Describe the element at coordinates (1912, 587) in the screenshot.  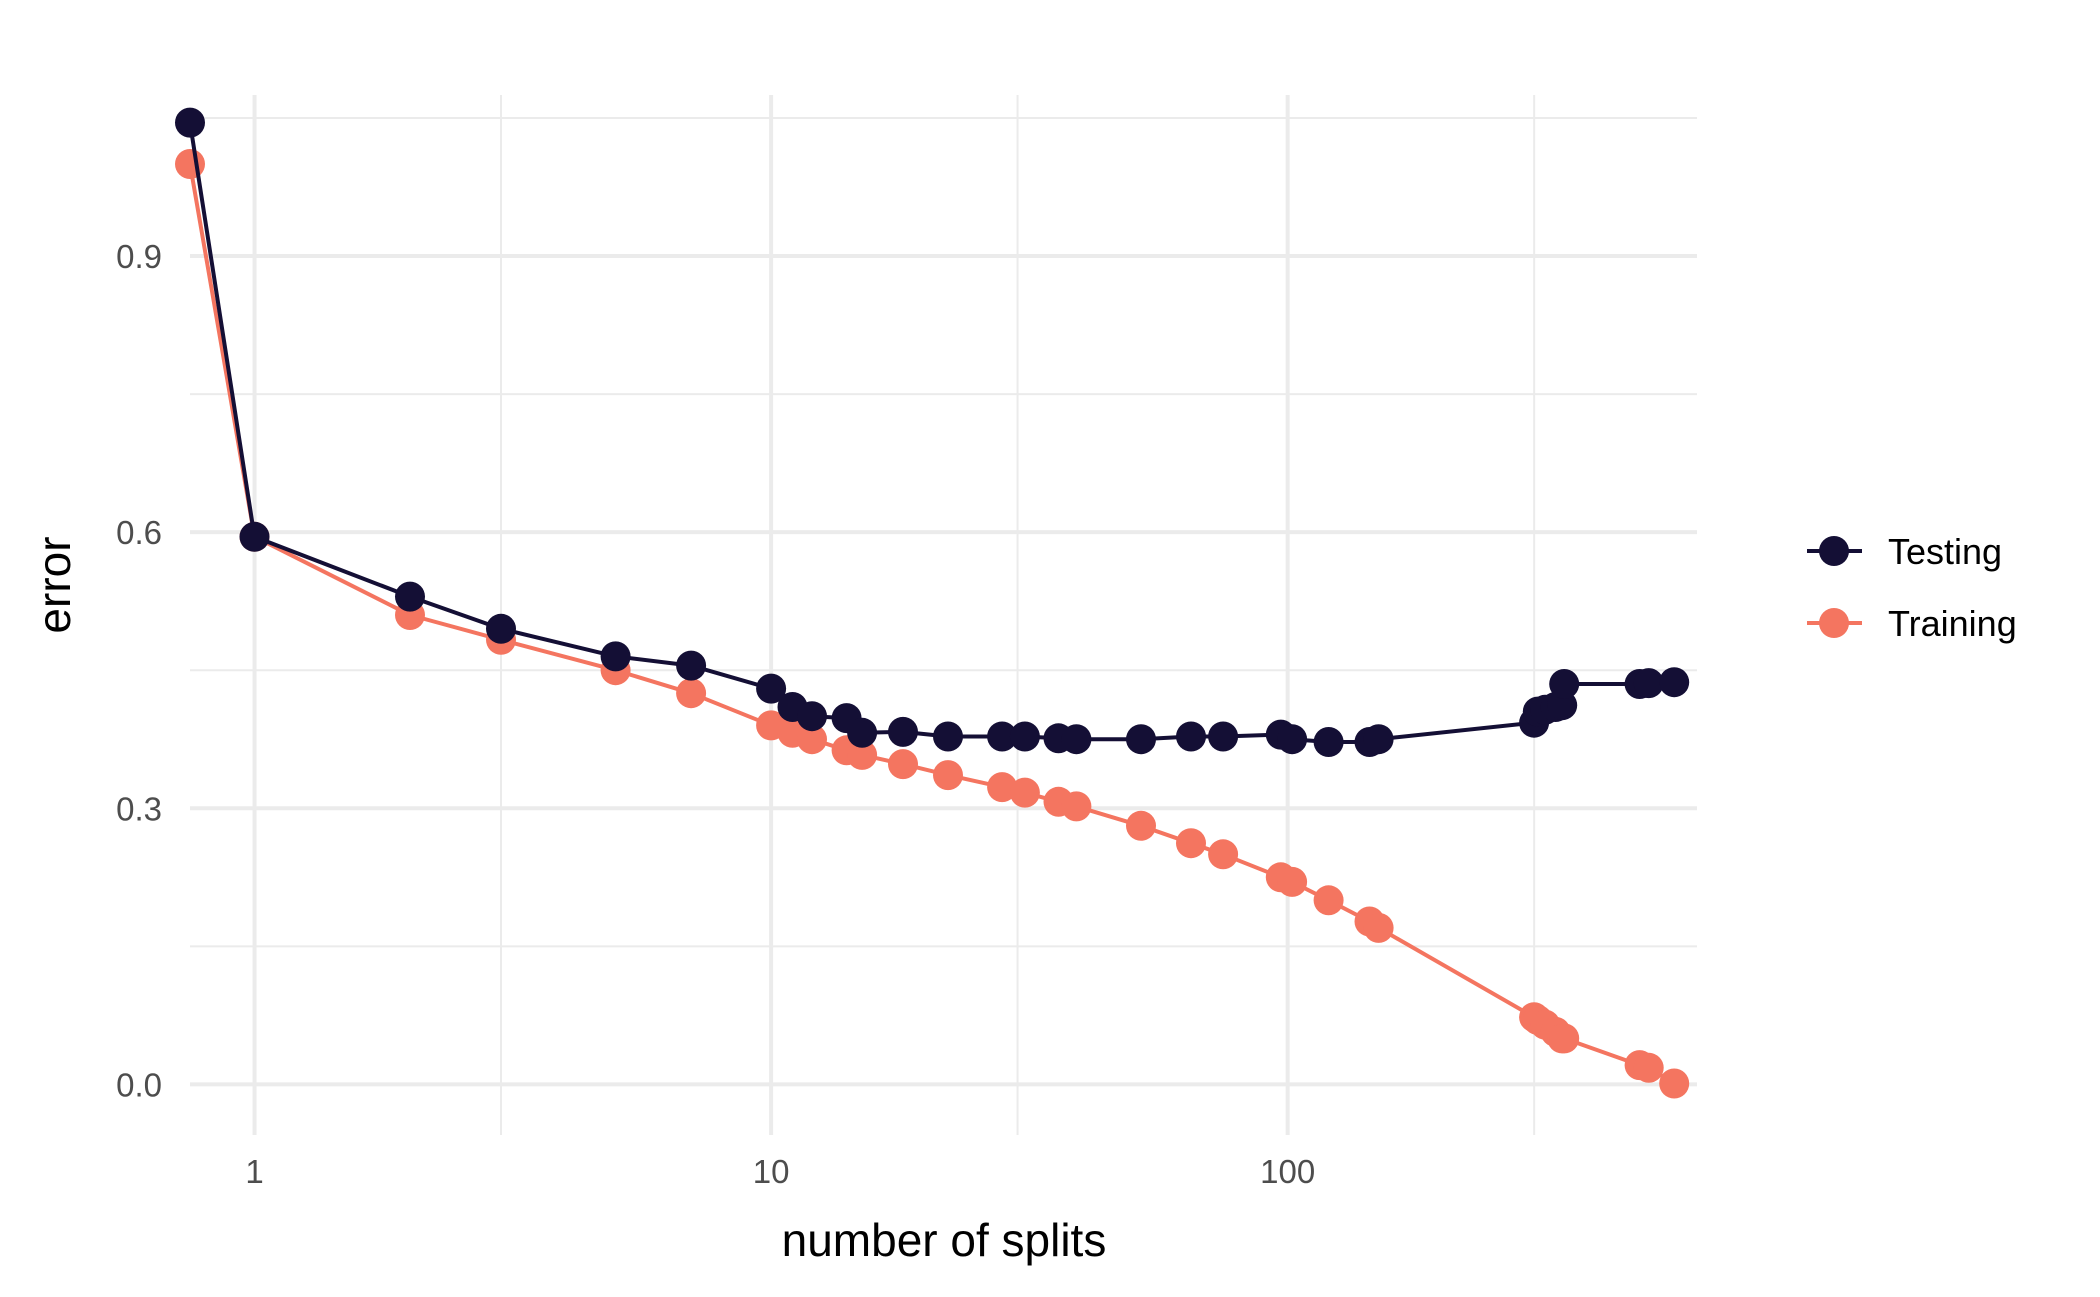
I see `legend: Testing Training` at that location.